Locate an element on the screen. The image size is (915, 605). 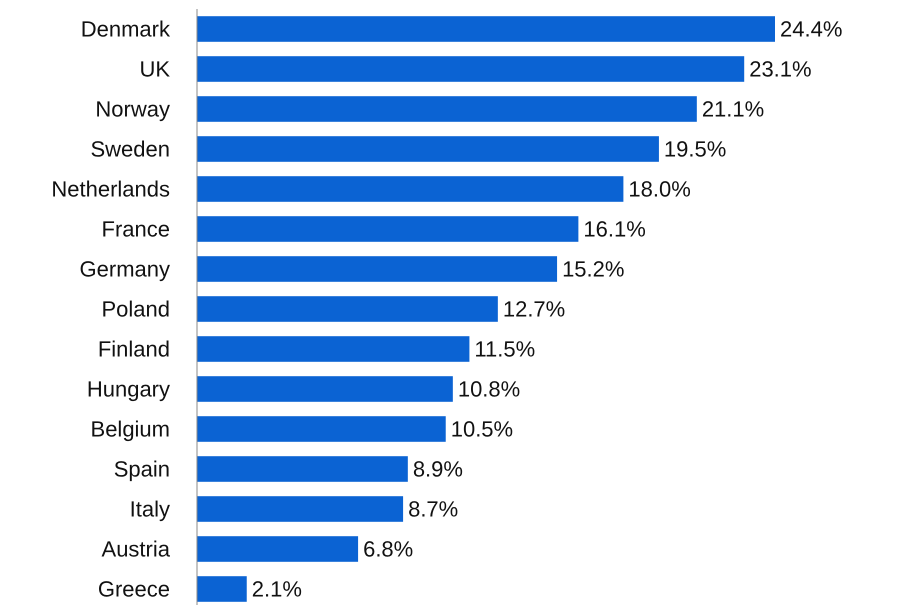
data-label: 8.7% is located at coordinates (433, 509).